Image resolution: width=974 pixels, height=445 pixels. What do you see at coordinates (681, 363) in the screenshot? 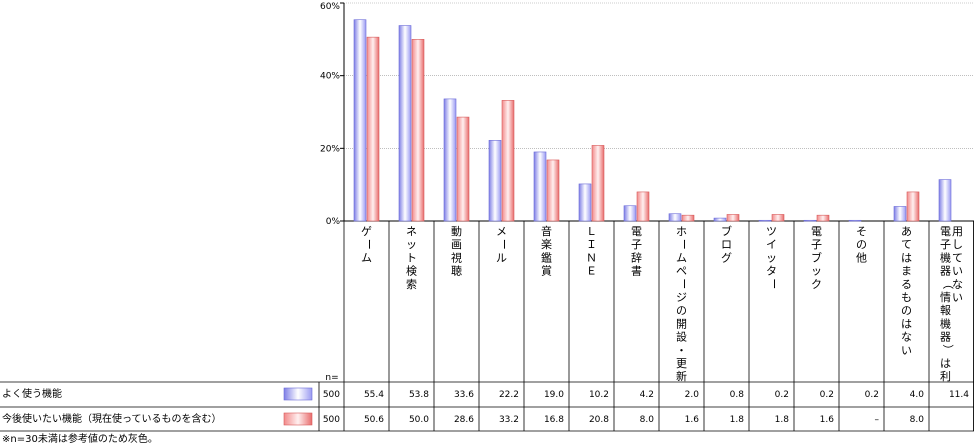
I see `category-char: 更` at bounding box center [681, 363].